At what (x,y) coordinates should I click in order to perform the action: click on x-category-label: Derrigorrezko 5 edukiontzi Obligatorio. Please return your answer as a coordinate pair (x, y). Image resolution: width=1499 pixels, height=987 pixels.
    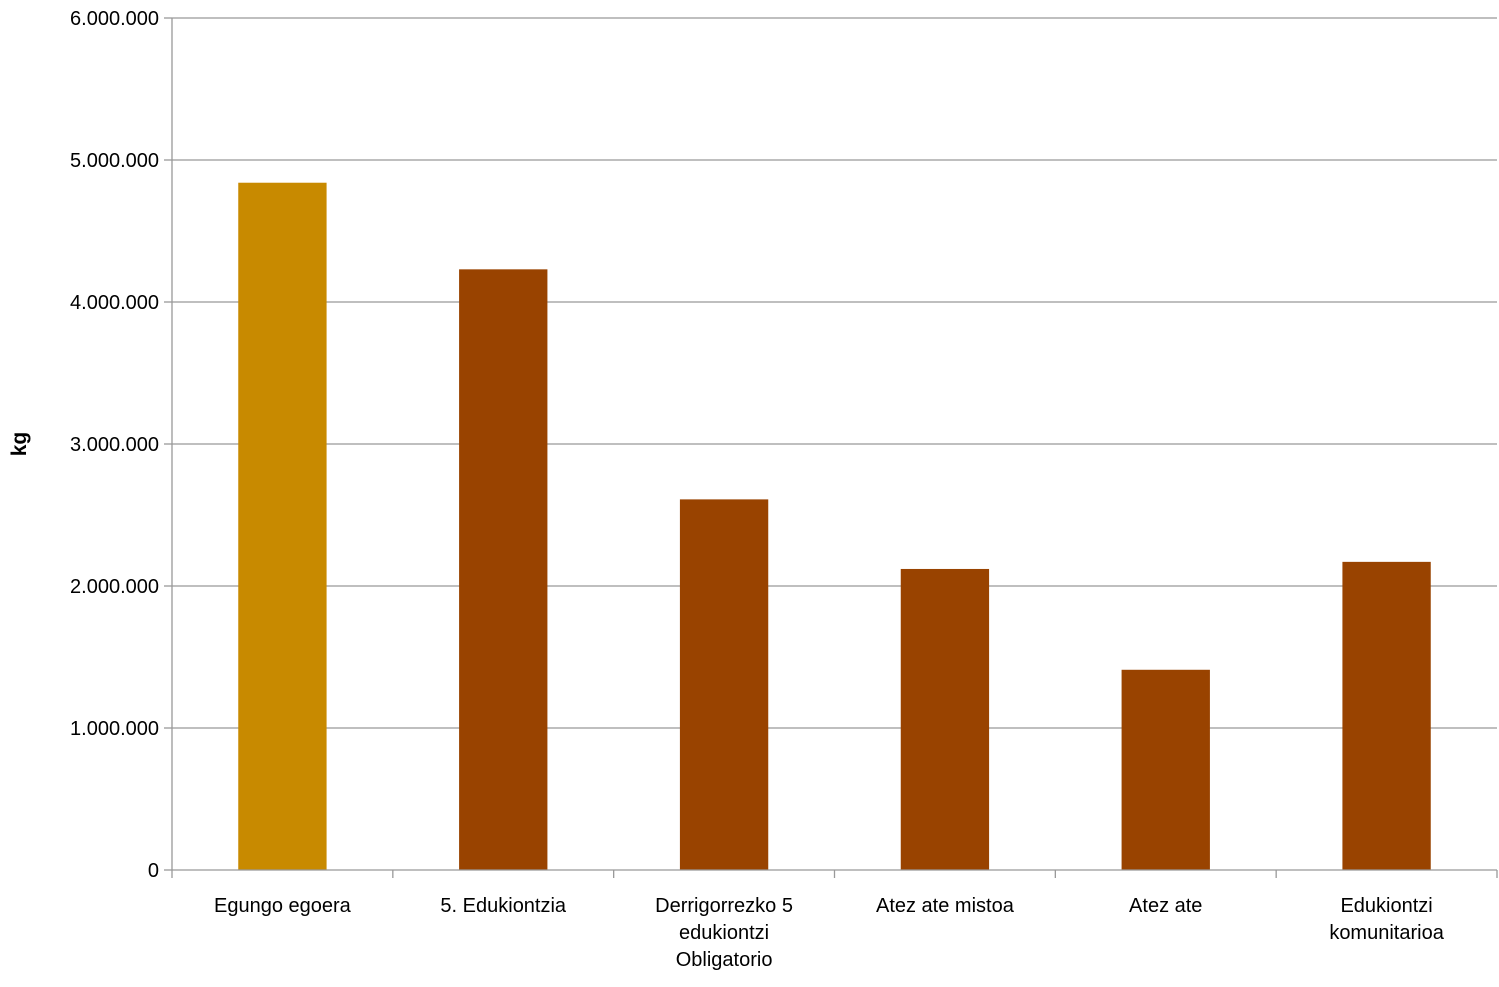
    Looking at the image, I should click on (724, 933).